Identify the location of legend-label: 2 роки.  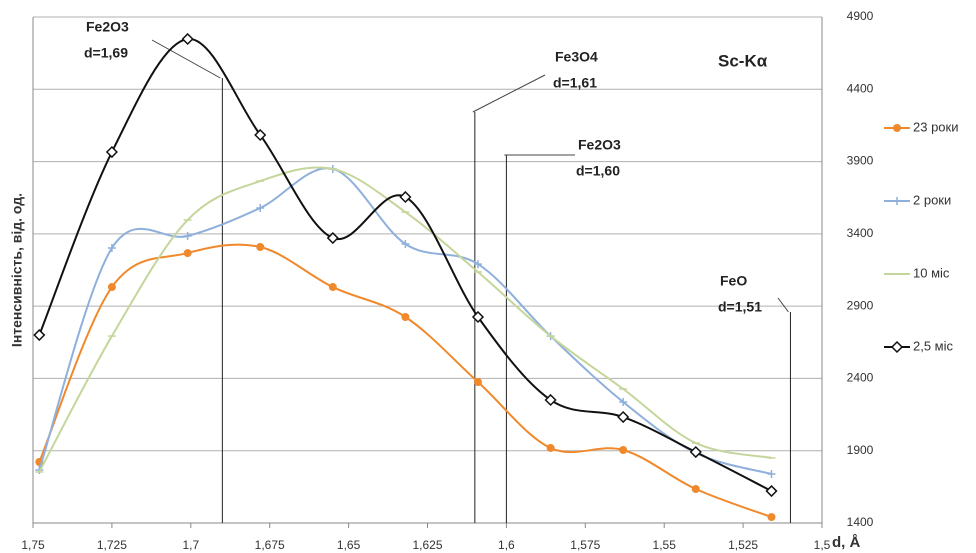
(932, 199).